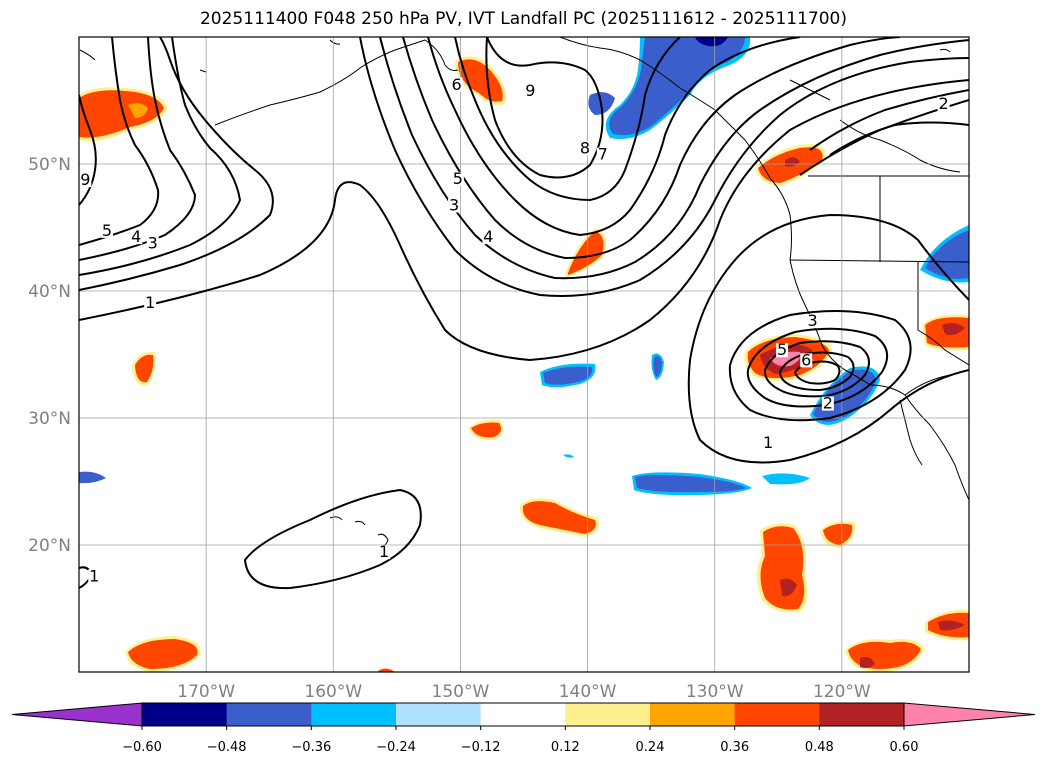  Describe the element at coordinates (650, 747) in the screenshot. I see `colorbar-tick-label: 0.24` at that location.